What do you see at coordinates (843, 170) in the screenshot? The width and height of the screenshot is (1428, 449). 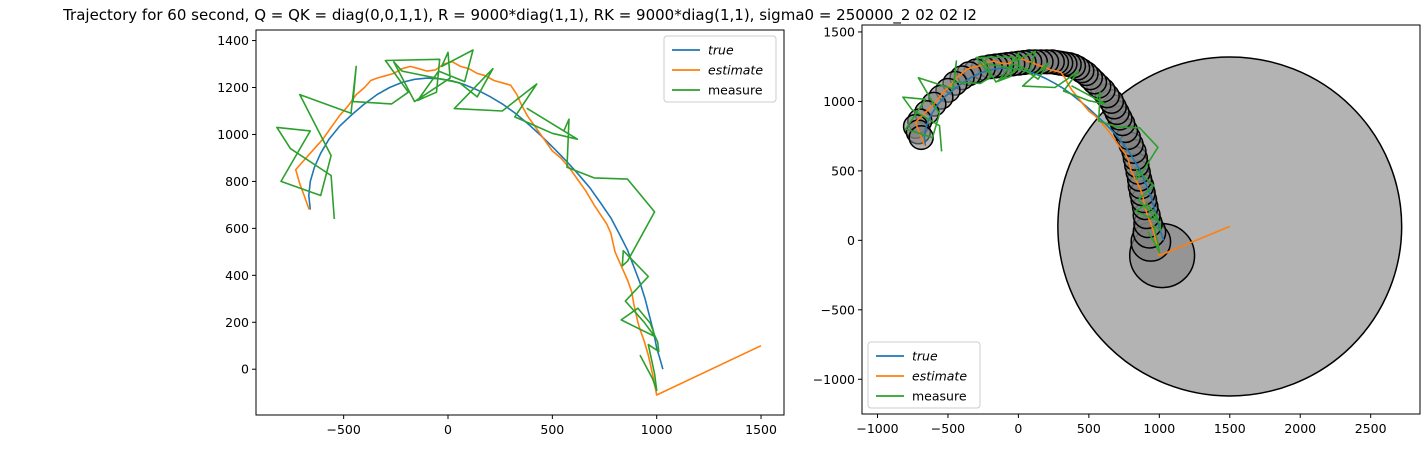 I see `y-tick-label: 500` at bounding box center [843, 170].